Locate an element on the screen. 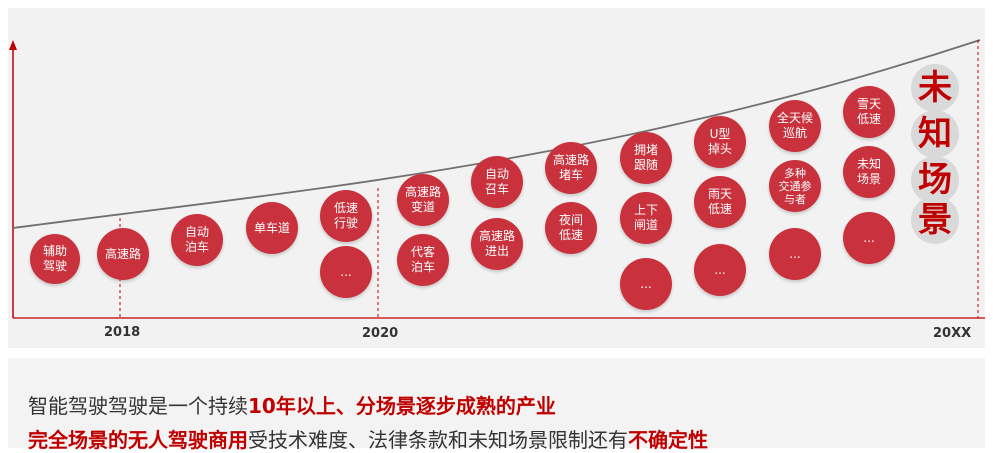 The width and height of the screenshot is (993, 453). bubble-assisted-driving: 辅助 驾驶 is located at coordinates (55, 259).